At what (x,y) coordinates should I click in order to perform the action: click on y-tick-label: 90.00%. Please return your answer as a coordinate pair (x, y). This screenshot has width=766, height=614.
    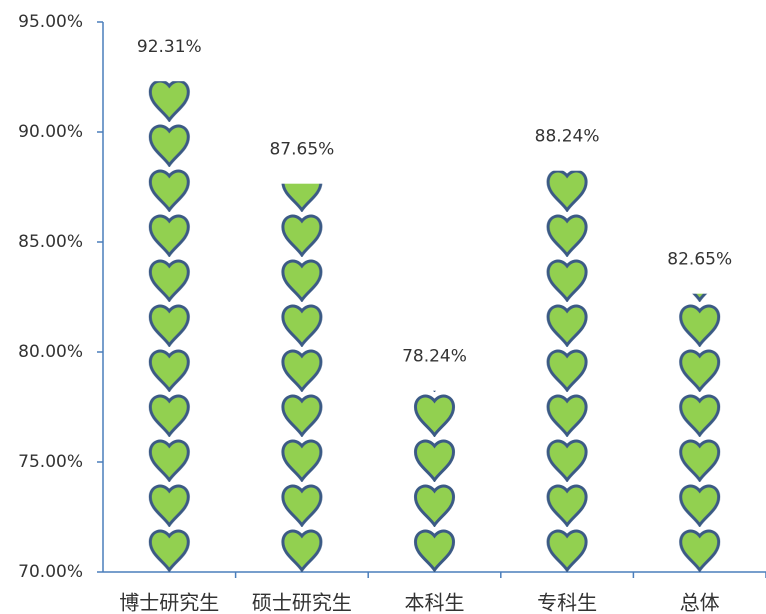
    Looking at the image, I should click on (50, 132).